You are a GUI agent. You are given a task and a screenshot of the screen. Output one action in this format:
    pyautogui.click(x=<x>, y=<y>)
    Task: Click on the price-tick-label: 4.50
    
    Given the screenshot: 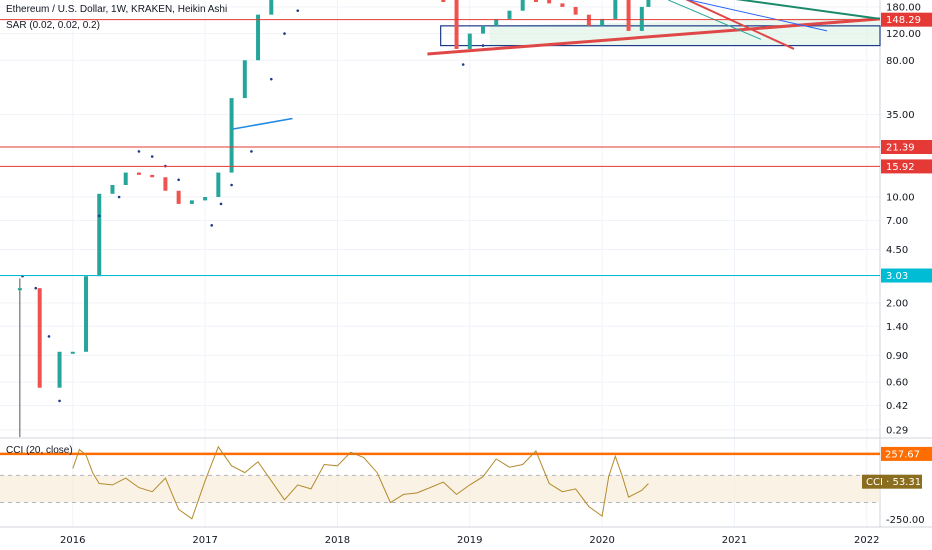 What is the action you would take?
    pyautogui.click(x=897, y=250)
    